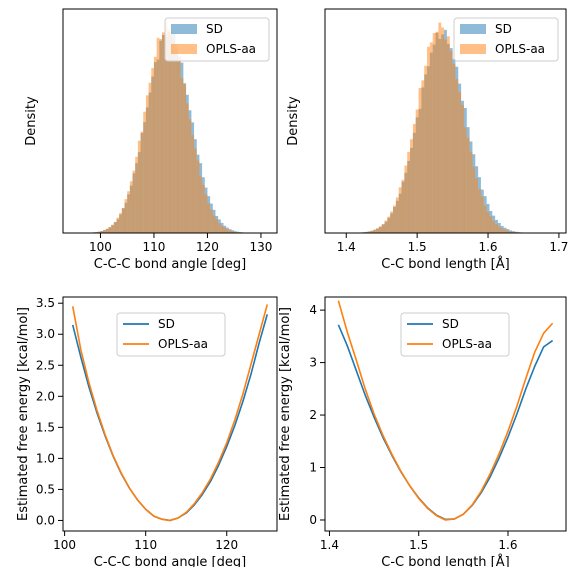 This screenshot has width=570, height=567. I want to click on series-OPLS-aa, so click(440, 128).